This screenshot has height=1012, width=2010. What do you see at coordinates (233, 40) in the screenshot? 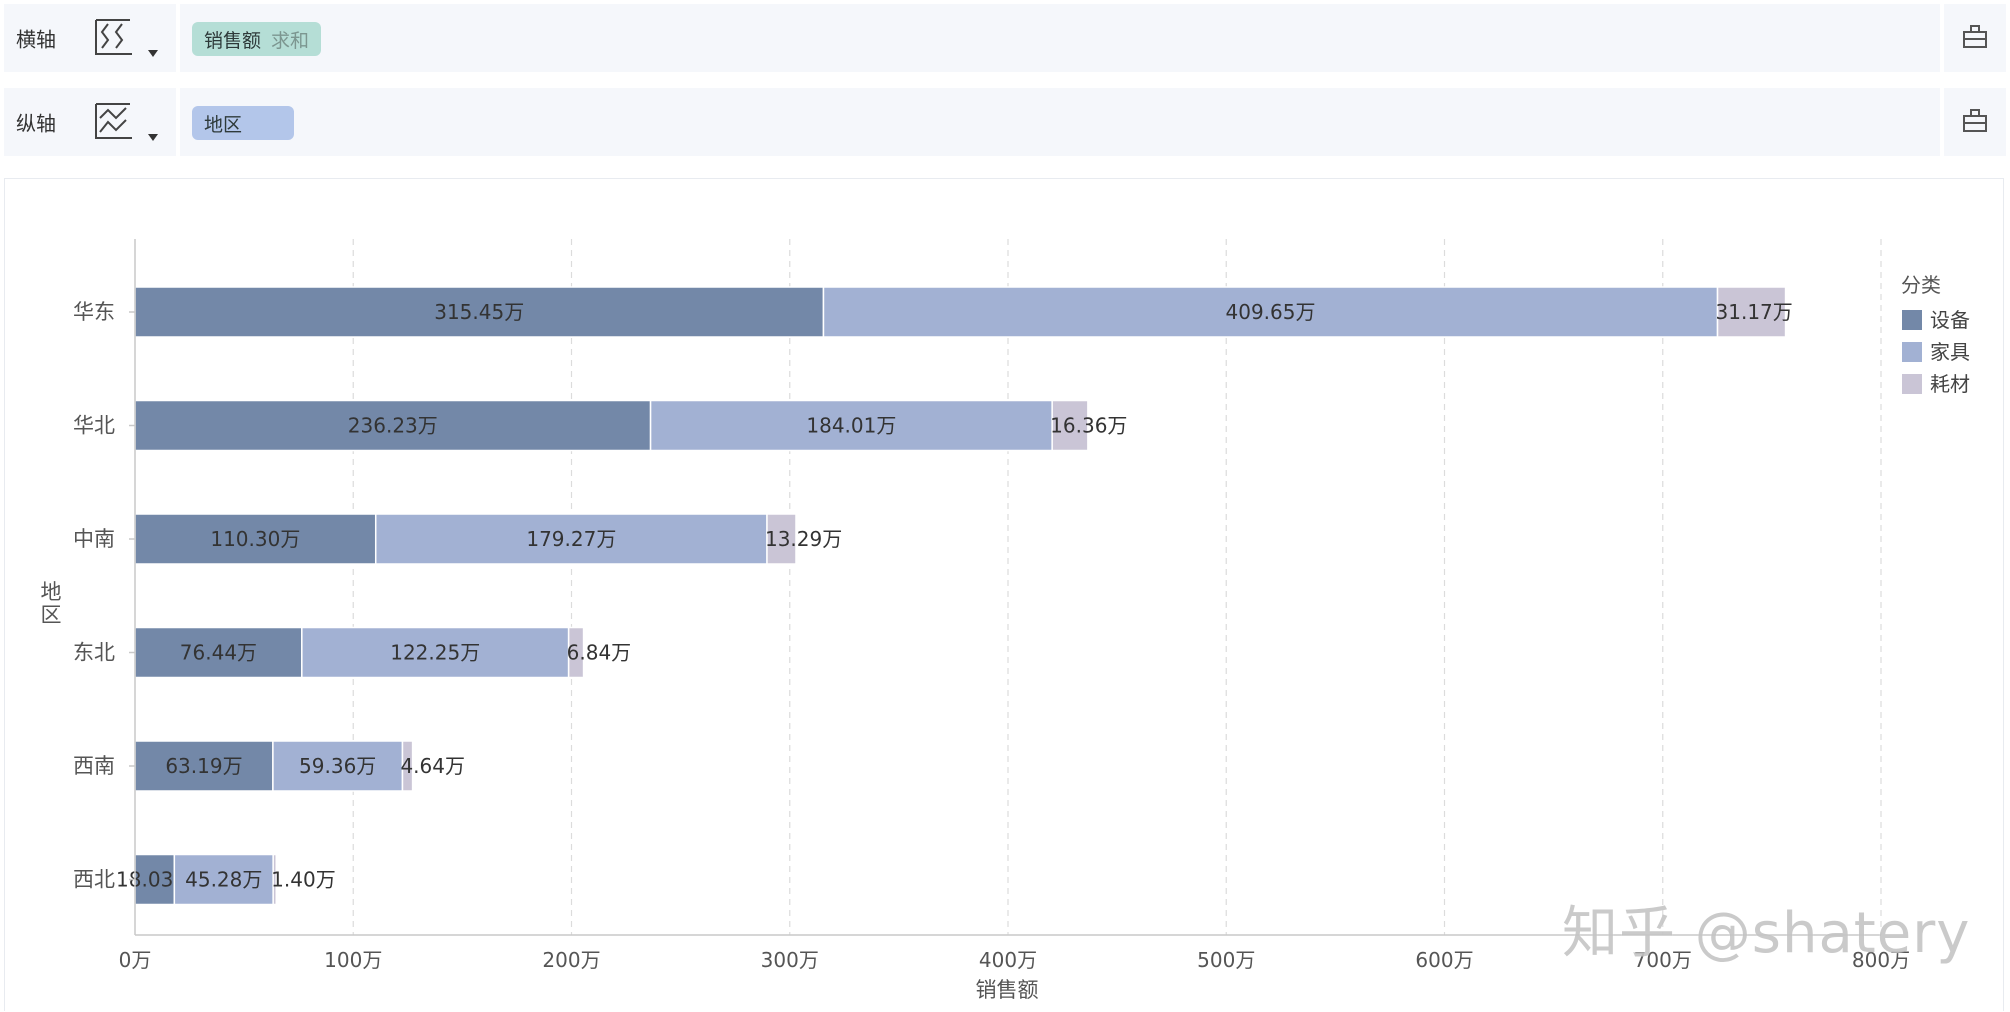
I see `x-axis-field-name: 销售额` at bounding box center [233, 40].